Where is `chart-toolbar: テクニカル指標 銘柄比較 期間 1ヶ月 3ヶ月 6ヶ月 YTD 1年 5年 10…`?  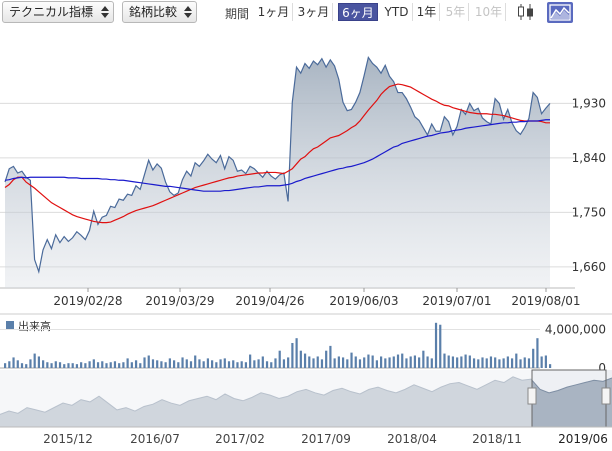
chart-toolbar: テクニカル指標 銘柄比較 期間 1ヶ月 3ヶ月 6ヶ月 YTD 1年 5年 10… is located at coordinates (306, 13).